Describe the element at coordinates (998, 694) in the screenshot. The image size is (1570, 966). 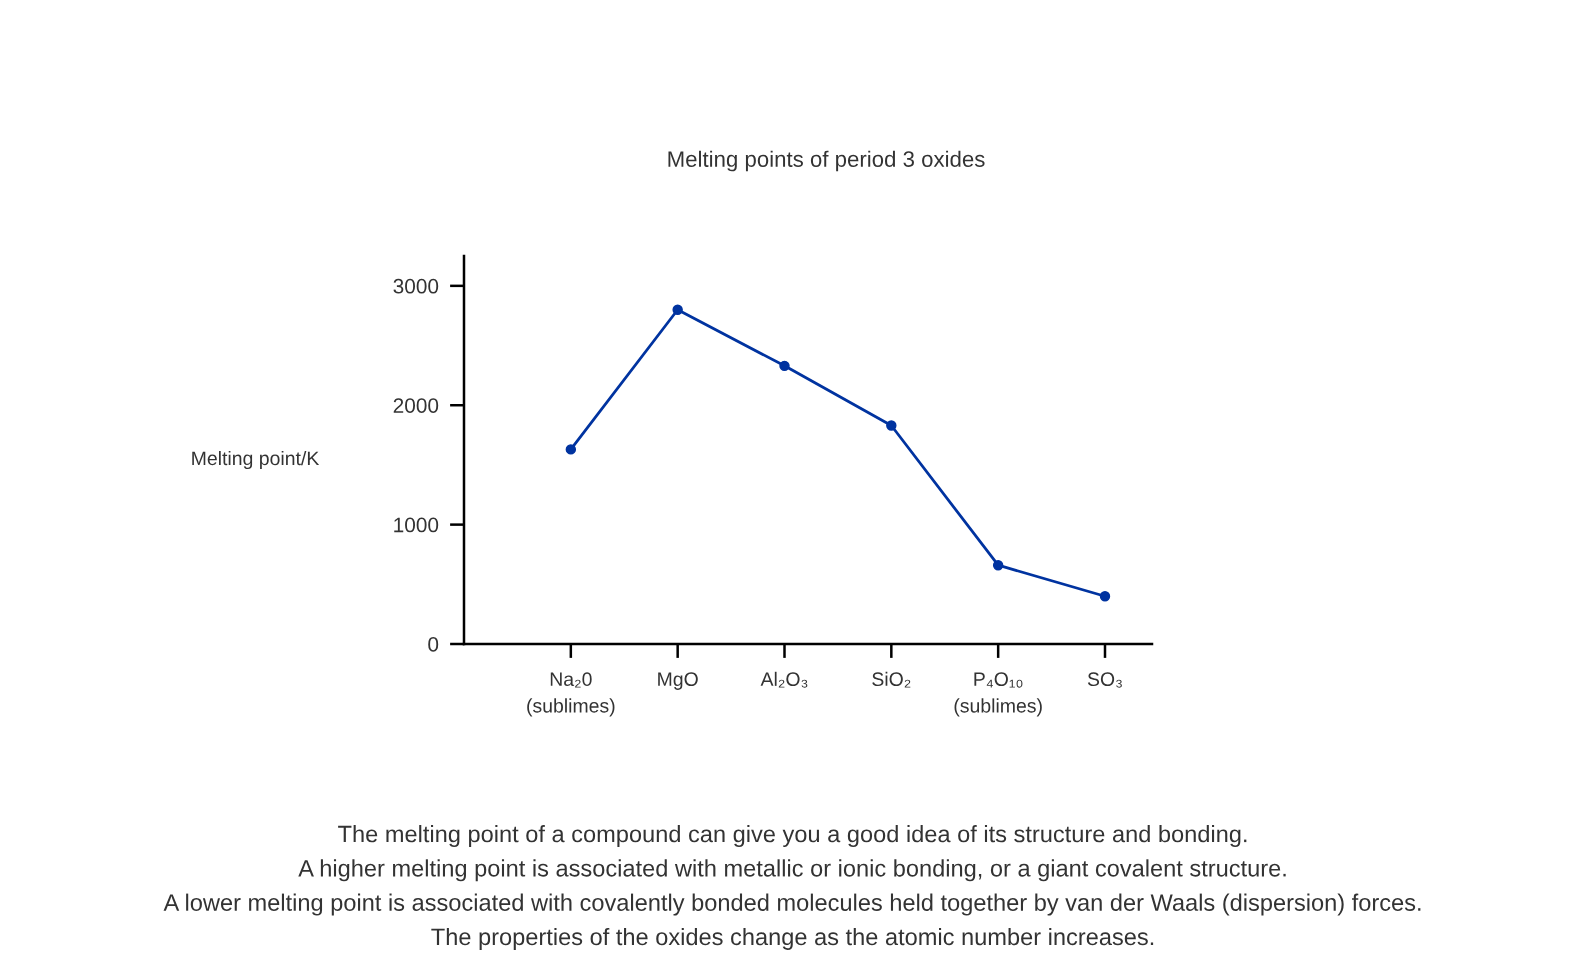
I see `x-tick-label: P₄O₁₀ (sublimes)` at that location.